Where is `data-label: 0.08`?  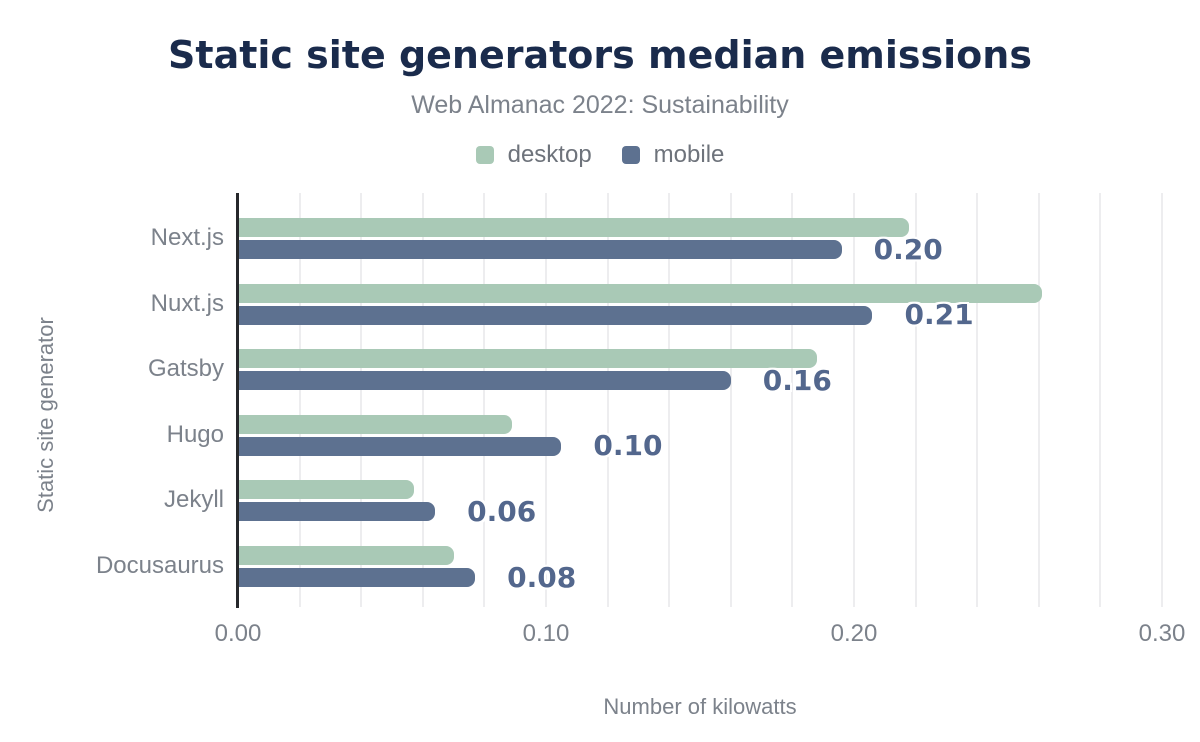 data-label: 0.08 is located at coordinates (542, 577).